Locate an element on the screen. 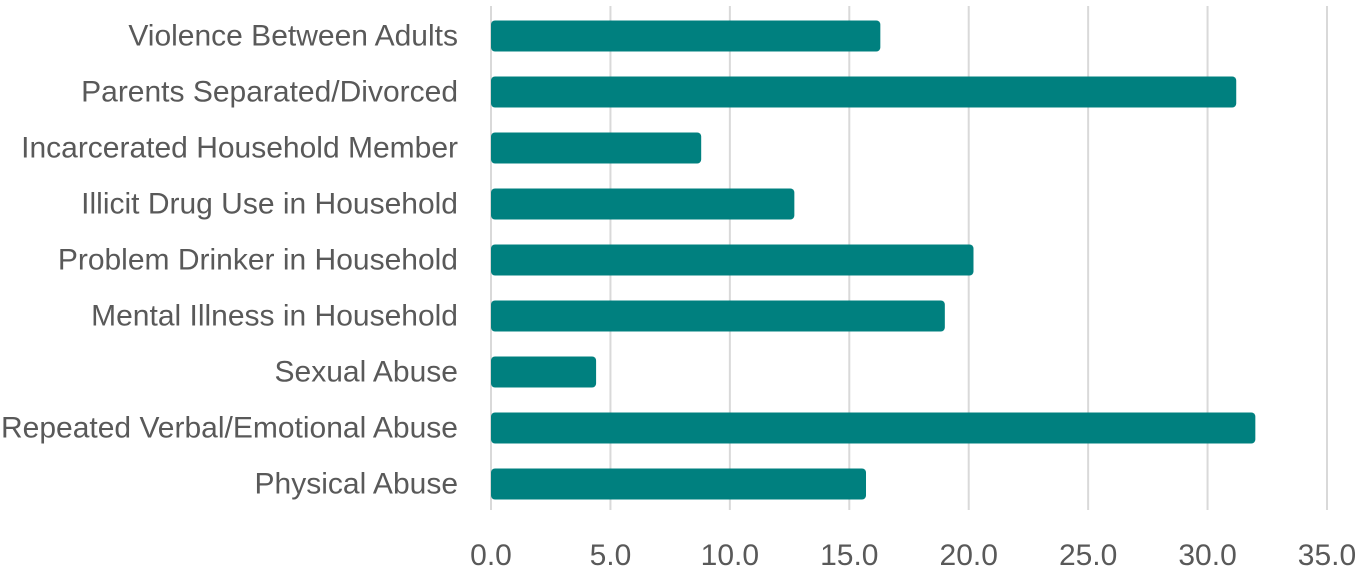 This screenshot has width=1371, height=573. x-axis-tick-labels: 0.0 5.0 10.0 15.0 20.0 25.0 30.0 35.0 is located at coordinates (913, 555).